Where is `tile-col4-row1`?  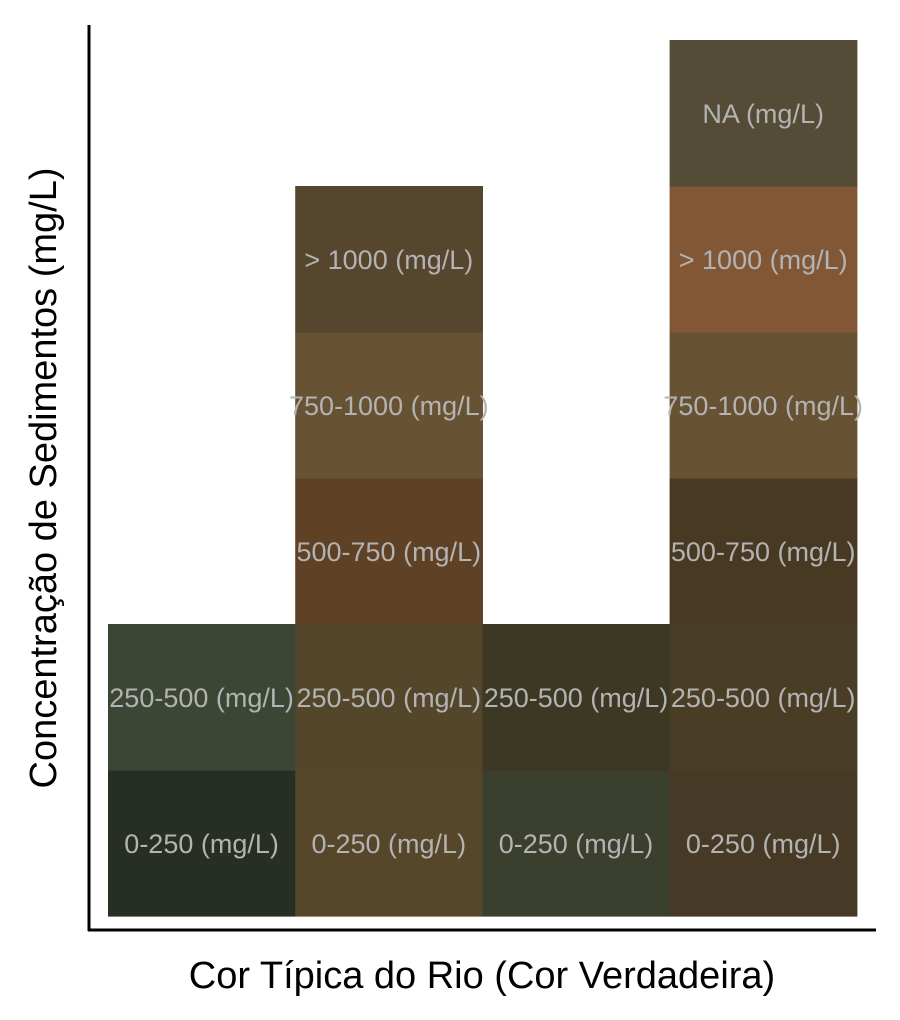
tile-col4-row1 is located at coordinates (763, 843).